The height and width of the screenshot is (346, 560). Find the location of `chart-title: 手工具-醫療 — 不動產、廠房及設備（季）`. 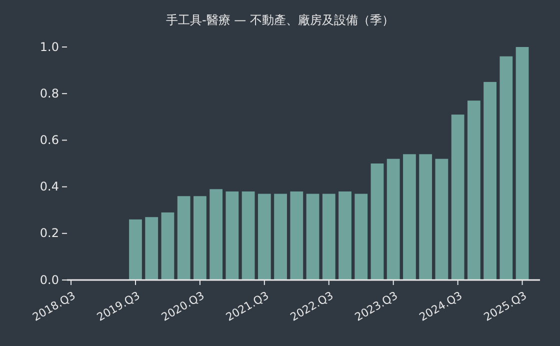

chart-title: 手工具-醫療 — 不動產、廠房及設備（季） is located at coordinates (280, 20).